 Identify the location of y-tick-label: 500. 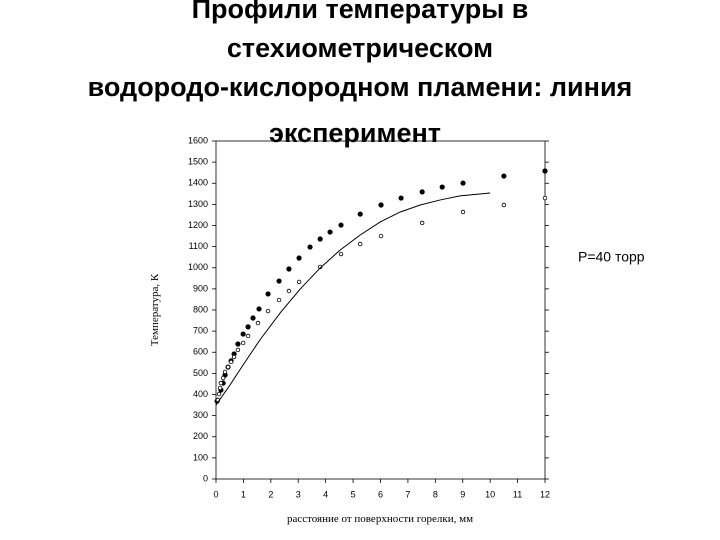
(200, 373).